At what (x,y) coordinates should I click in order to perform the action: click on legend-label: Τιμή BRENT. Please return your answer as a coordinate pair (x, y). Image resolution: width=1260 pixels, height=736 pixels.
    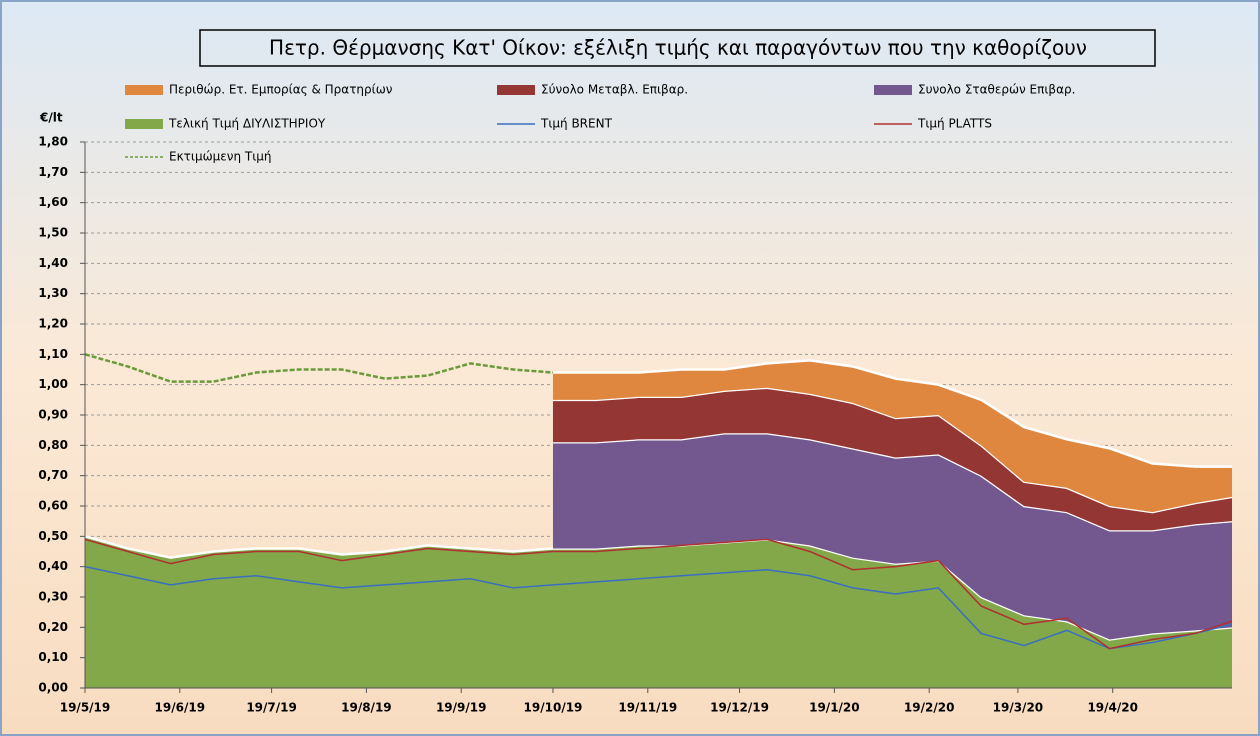
    Looking at the image, I should click on (576, 124).